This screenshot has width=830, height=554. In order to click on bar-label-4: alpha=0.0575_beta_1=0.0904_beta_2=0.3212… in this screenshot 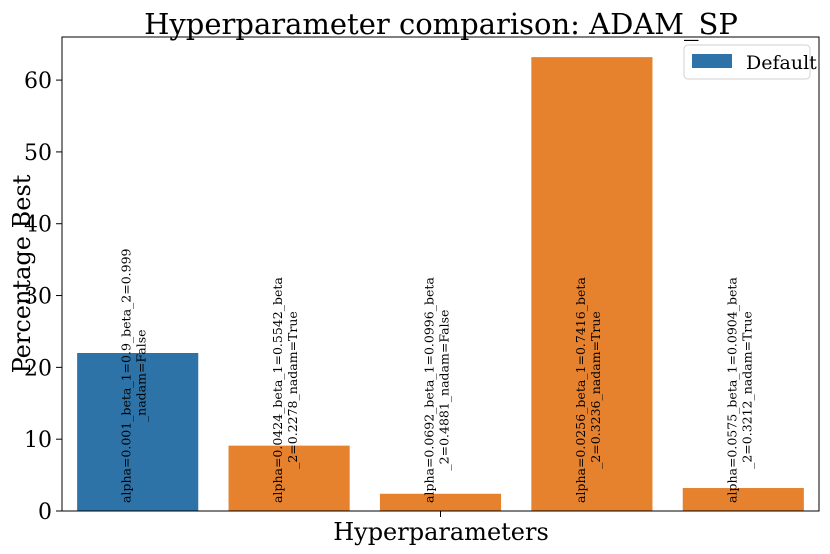, I will do `click(739, 390)`.